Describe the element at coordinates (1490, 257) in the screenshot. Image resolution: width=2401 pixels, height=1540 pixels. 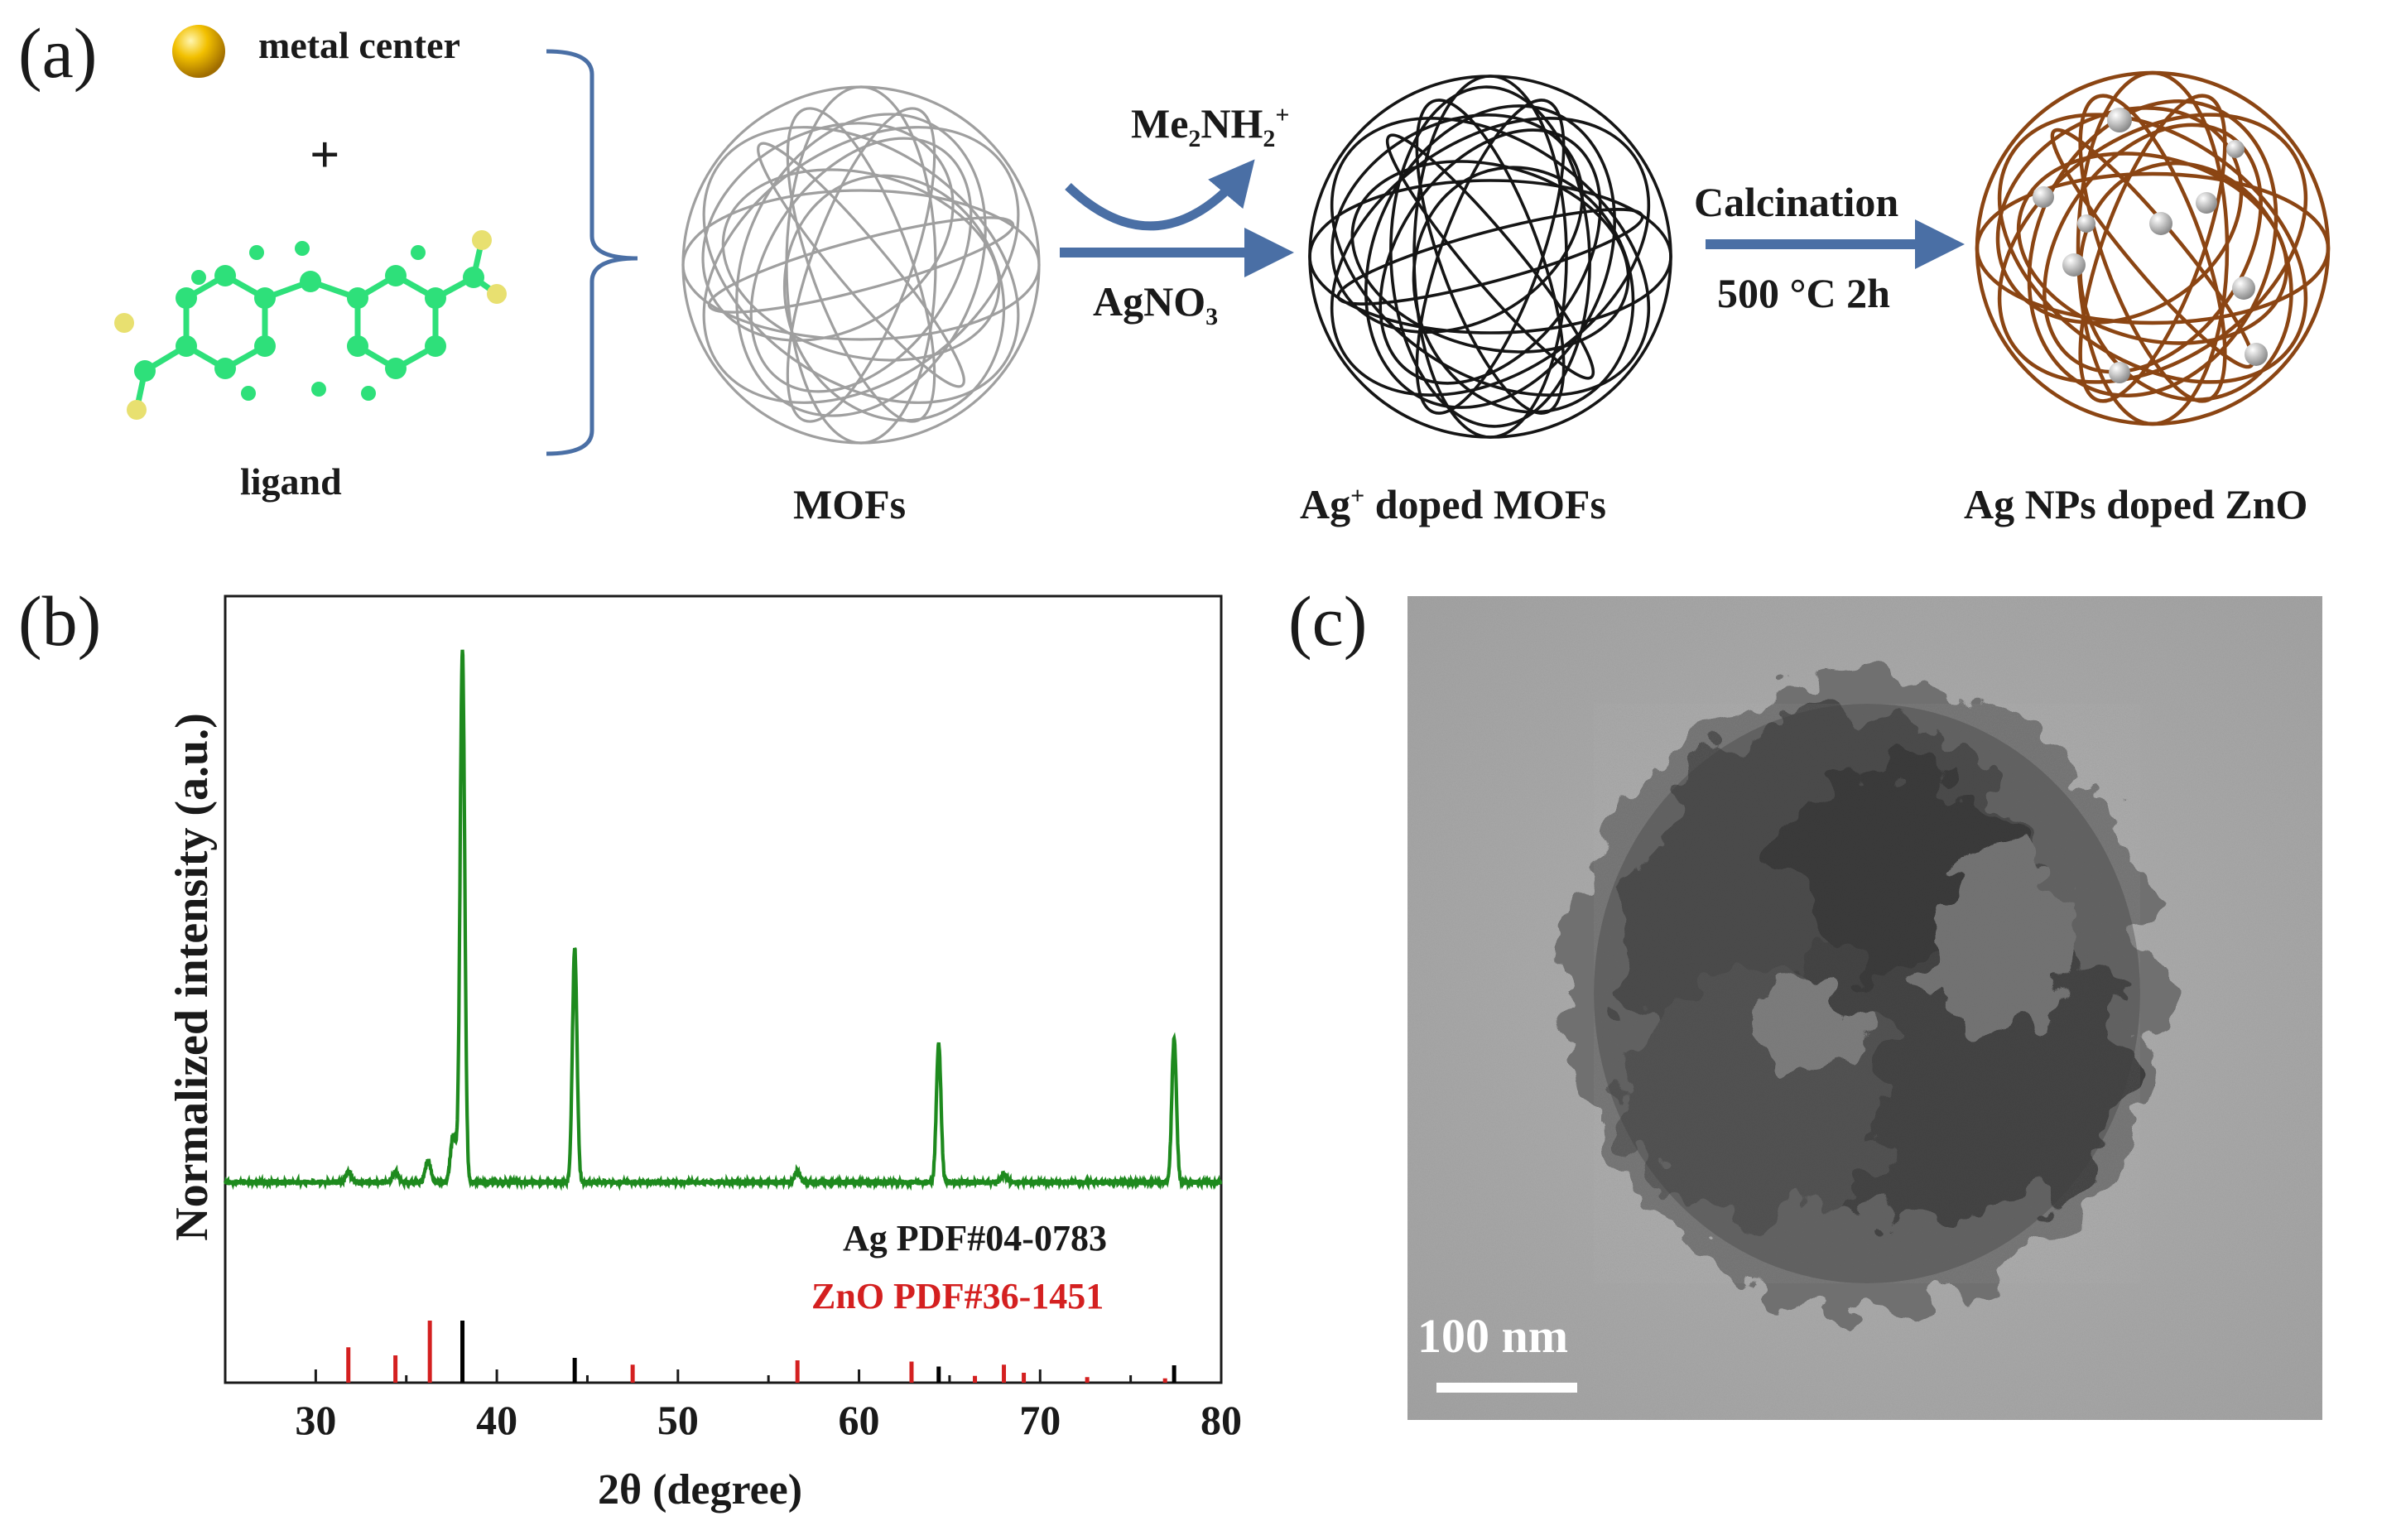
I see `ag-doped-mof-sphere` at that location.